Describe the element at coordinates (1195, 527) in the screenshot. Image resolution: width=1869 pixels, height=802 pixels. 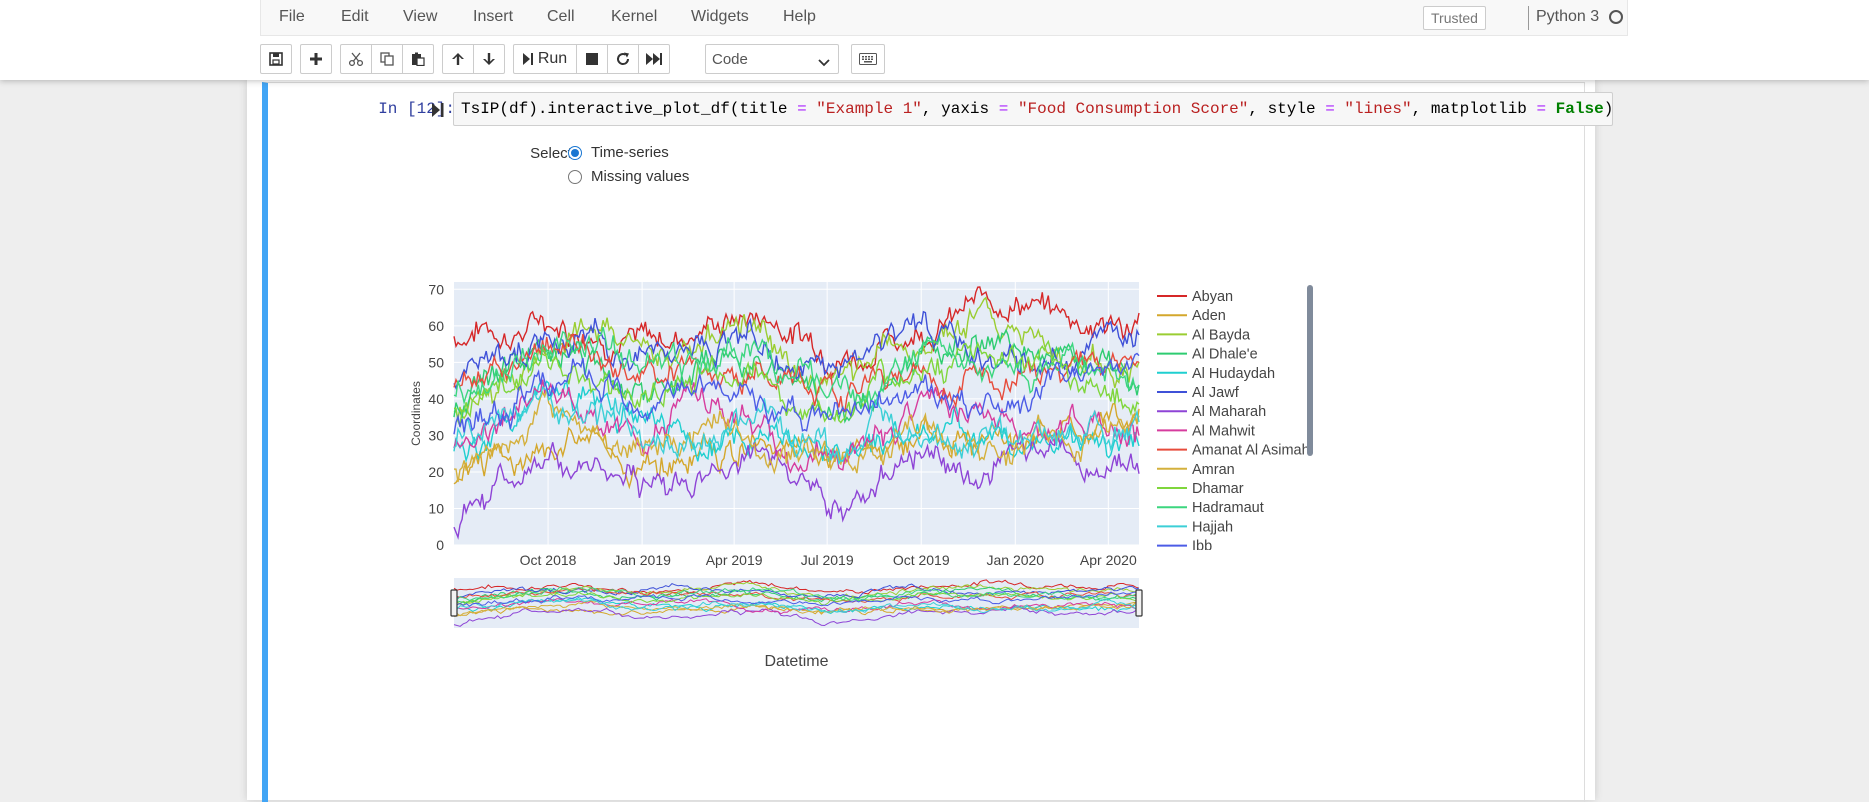
I see `legend-item: Hajjah` at that location.